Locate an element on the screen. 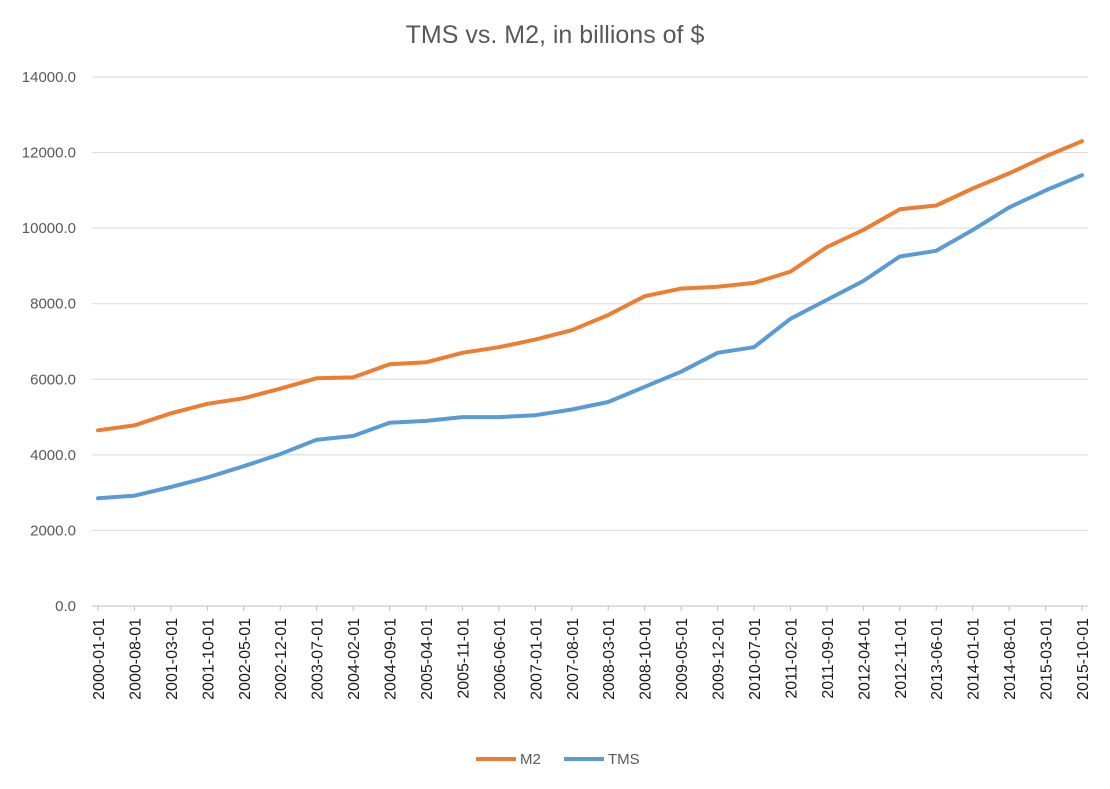 The height and width of the screenshot is (789, 1110). x-tick-label: 2000-01-01 is located at coordinates (99, 659).